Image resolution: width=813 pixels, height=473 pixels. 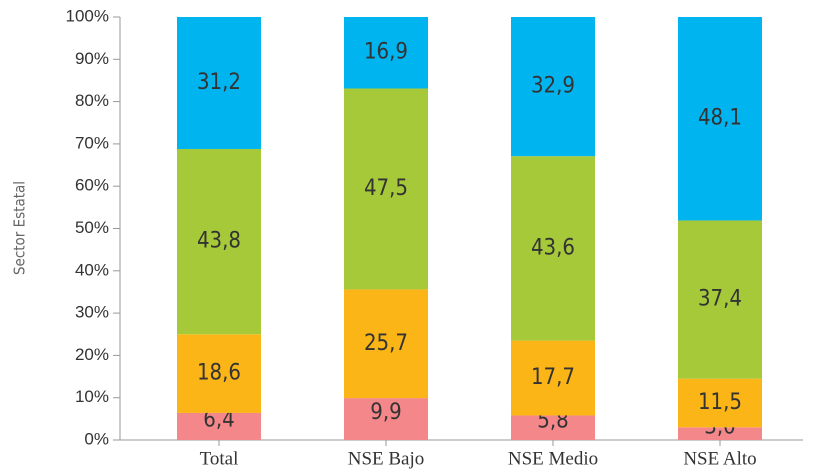 I want to click on value-label: 47,5, so click(x=386, y=188).